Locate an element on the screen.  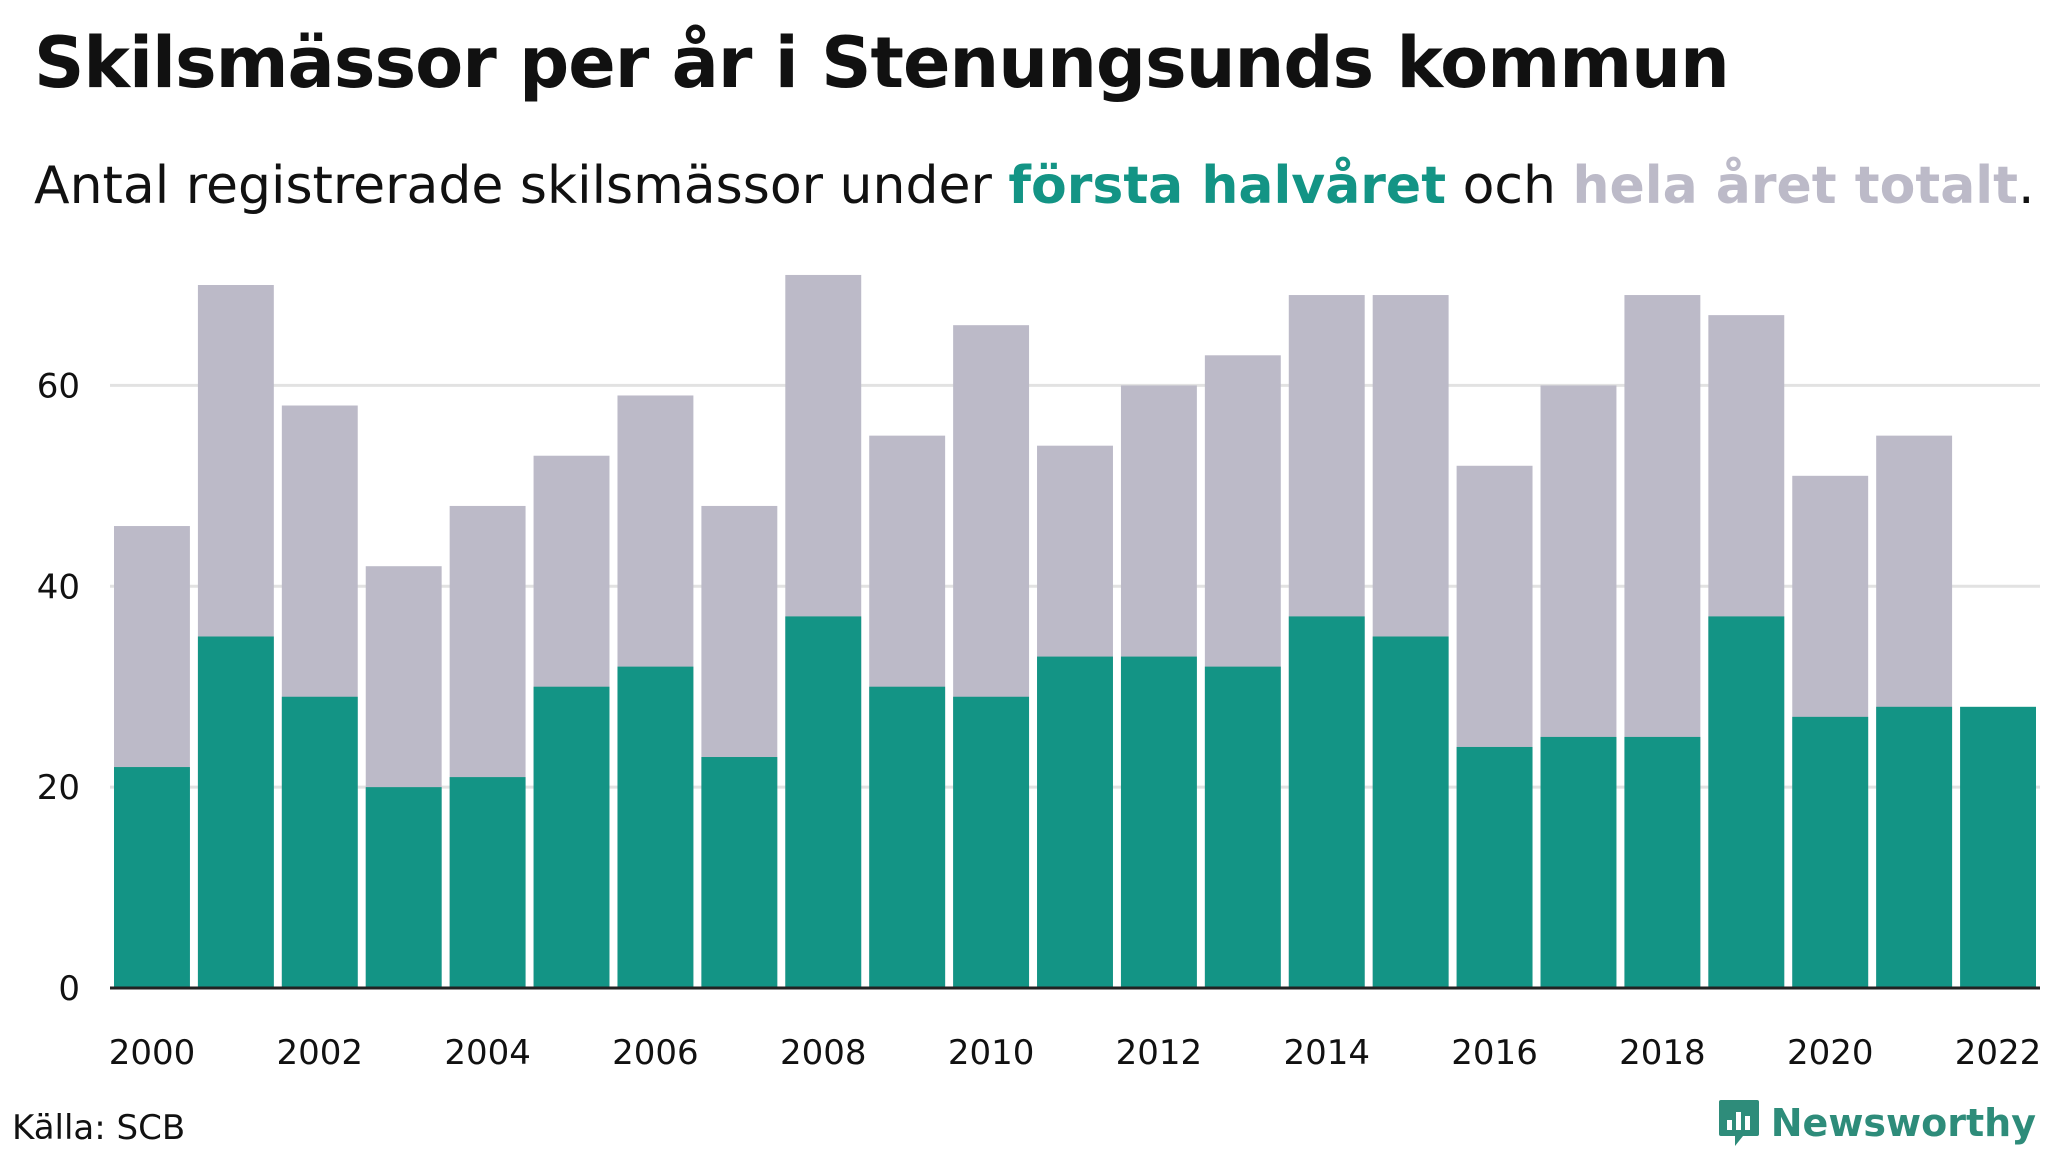
bar-half-2016 is located at coordinates (1494, 867).